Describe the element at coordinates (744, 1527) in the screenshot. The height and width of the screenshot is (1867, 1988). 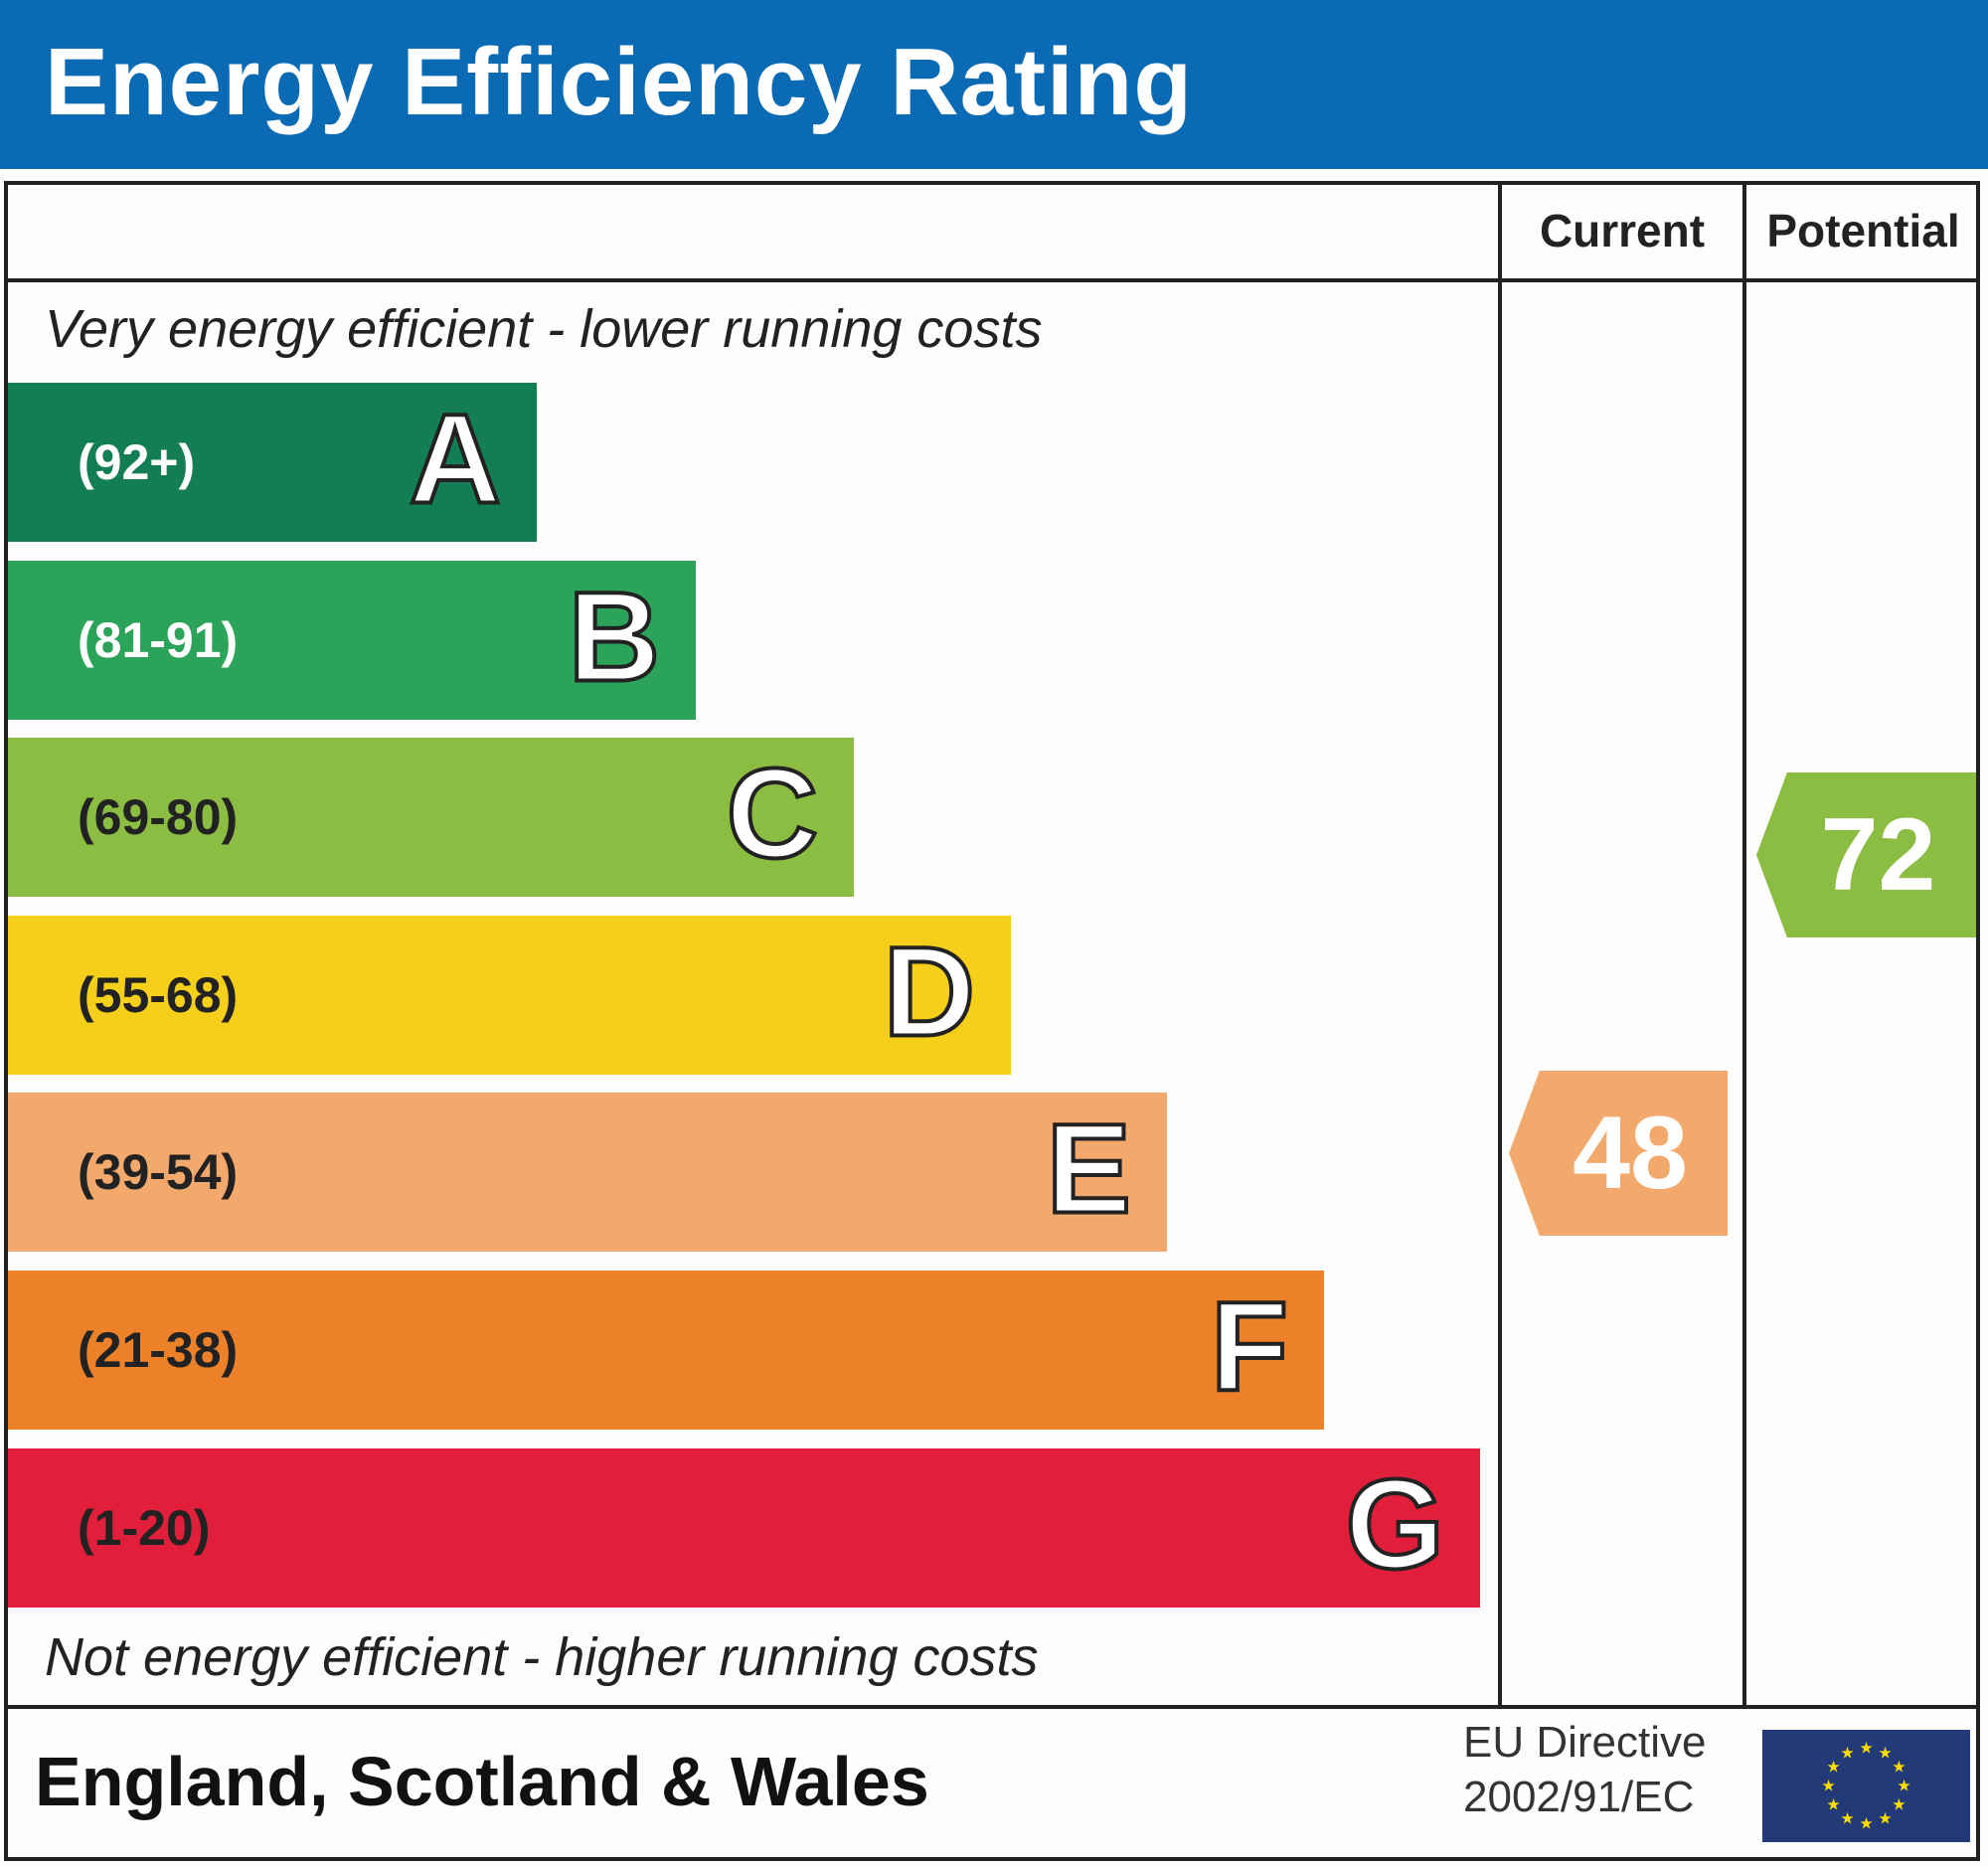
I see `band-bar-g: (1-20) G` at that location.